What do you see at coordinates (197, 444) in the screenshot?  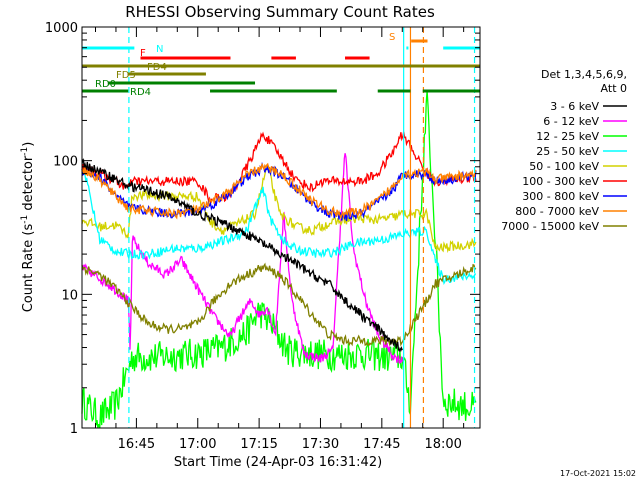 I see `x-tick-label-1700: 17:00` at bounding box center [197, 444].